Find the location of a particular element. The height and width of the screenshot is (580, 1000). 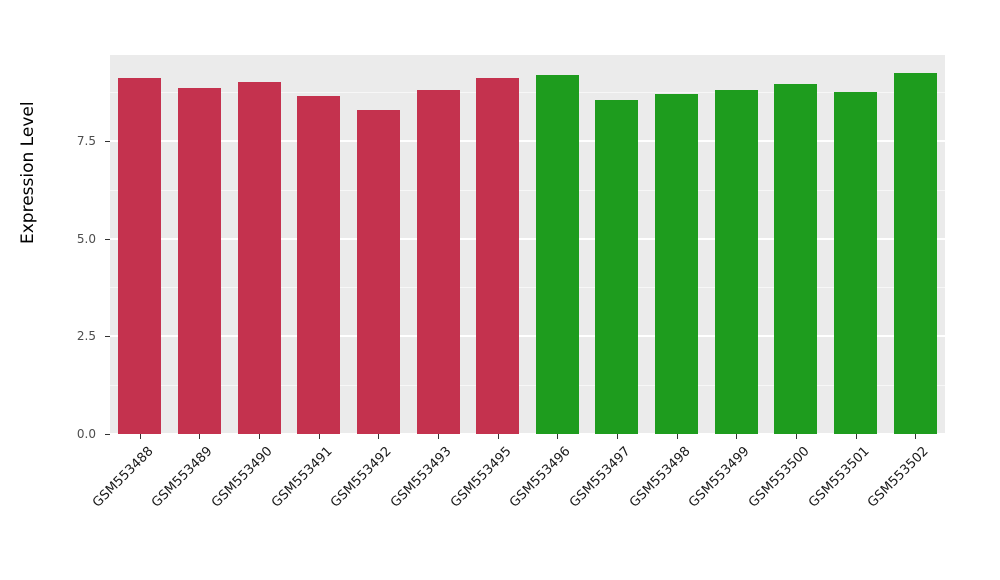

x-label-GSM553492: GSM553492 is located at coordinates (361, 477).